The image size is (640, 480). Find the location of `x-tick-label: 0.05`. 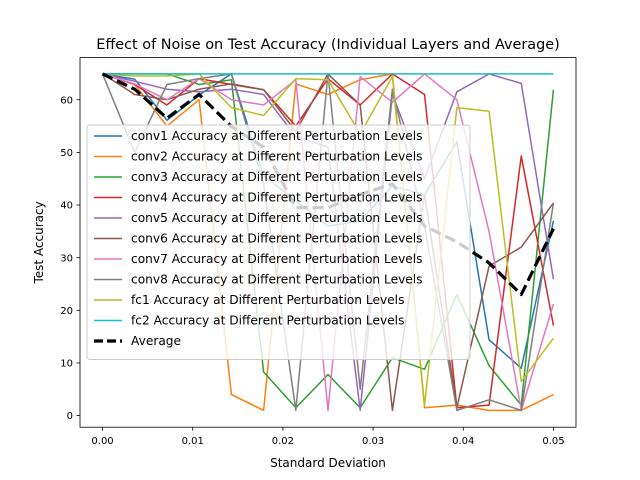

x-tick-label: 0.05 is located at coordinates (553, 441).